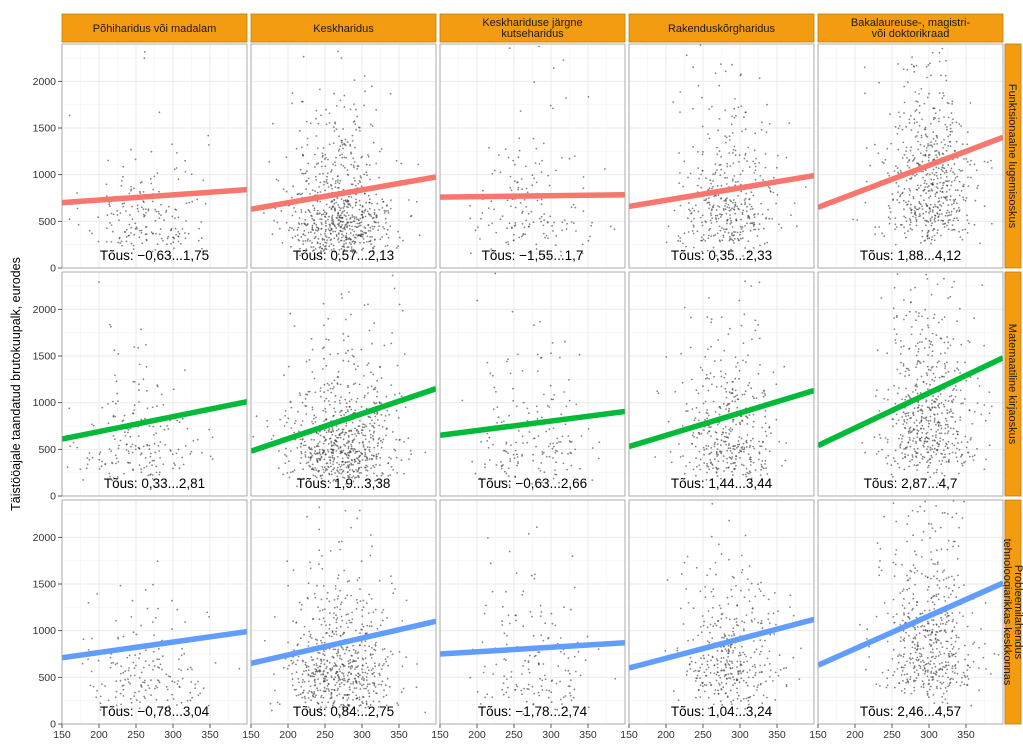 The image size is (1023, 744). Describe the element at coordinates (343, 156) in the screenshot. I see `panel-border` at that location.